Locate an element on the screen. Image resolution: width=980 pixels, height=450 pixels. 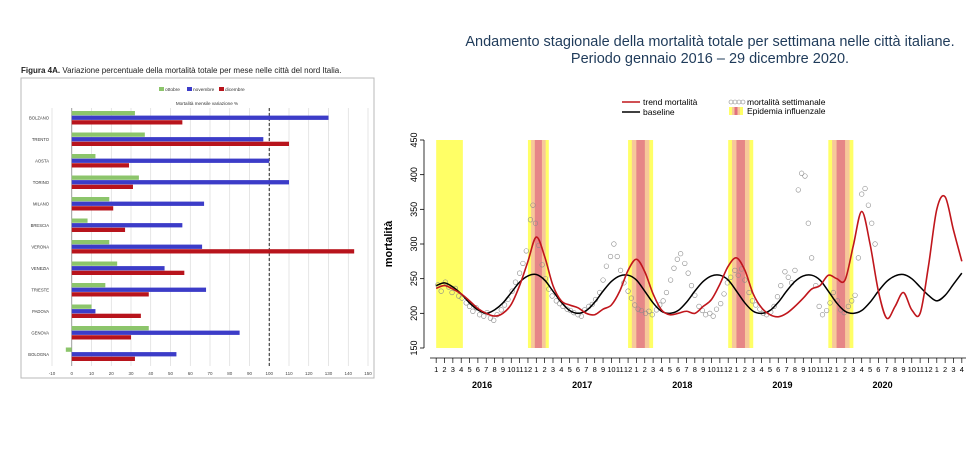
bar-x-tick-label: 50 is located at coordinates (171, 373).